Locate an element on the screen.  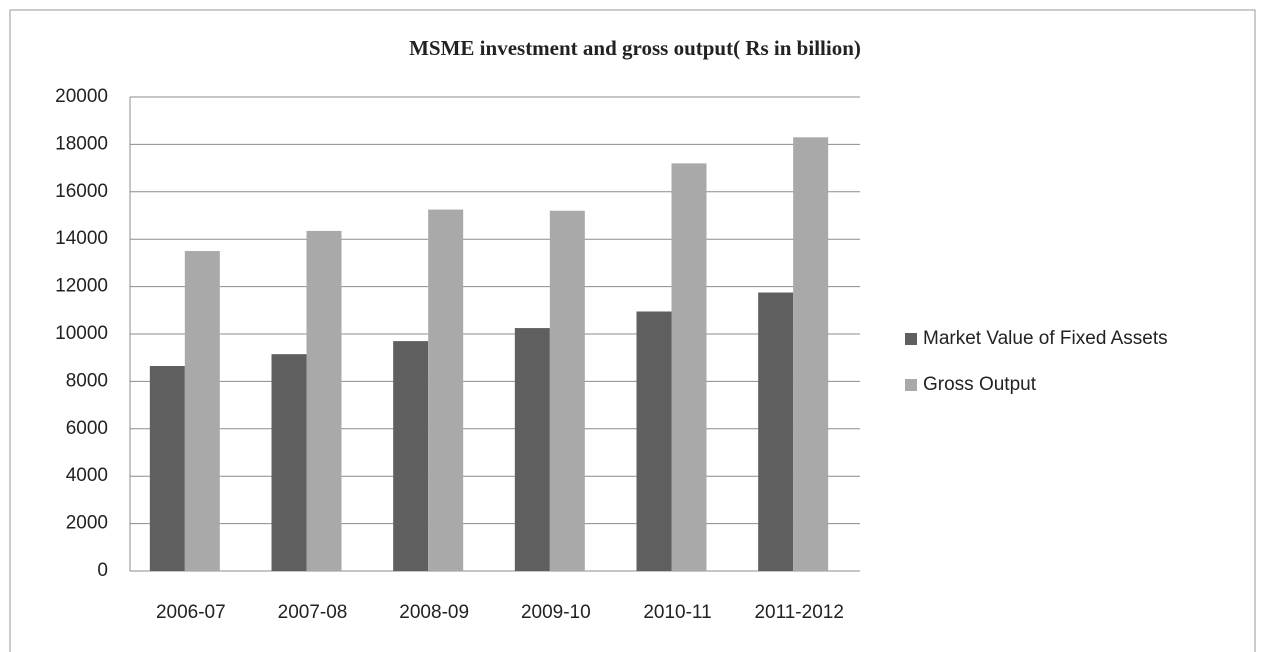
y-tick-label: 4000 is located at coordinates (87, 475).